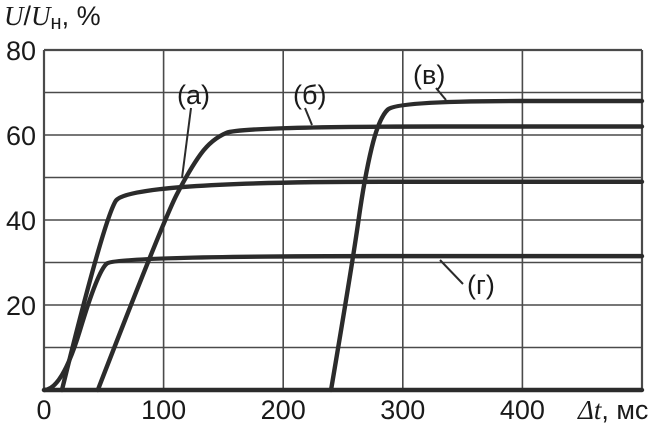  What do you see at coordinates (56, 23) in the screenshot?
I see `y-axis-label-subscript: н` at bounding box center [56, 23].